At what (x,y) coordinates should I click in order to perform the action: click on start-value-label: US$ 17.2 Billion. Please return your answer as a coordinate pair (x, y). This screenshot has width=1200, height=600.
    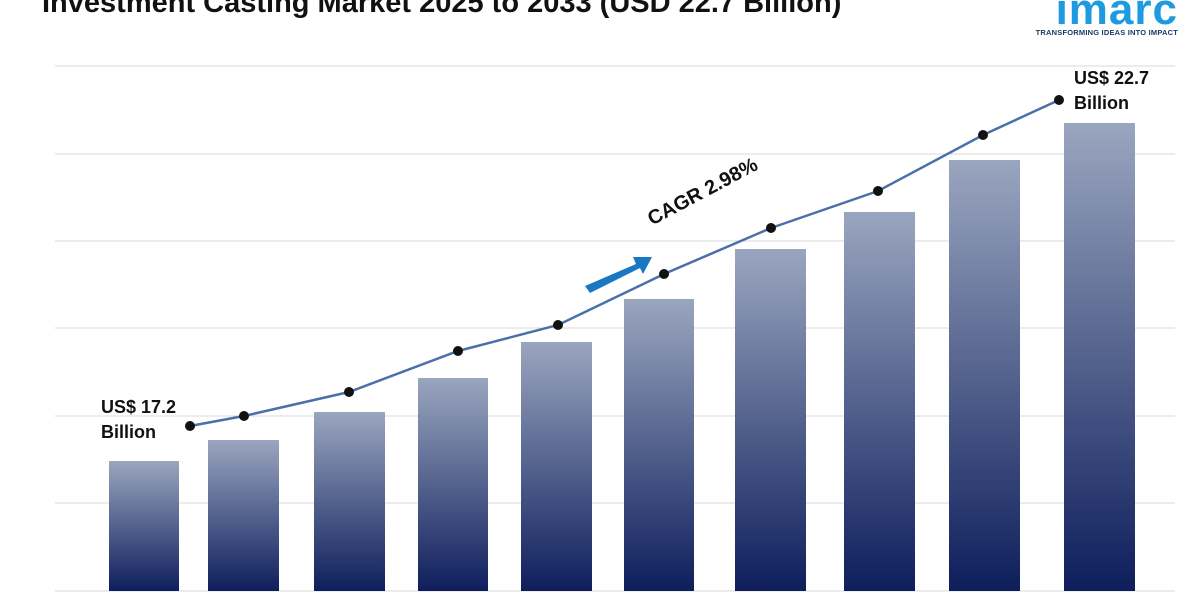
    Looking at the image, I should click on (138, 420).